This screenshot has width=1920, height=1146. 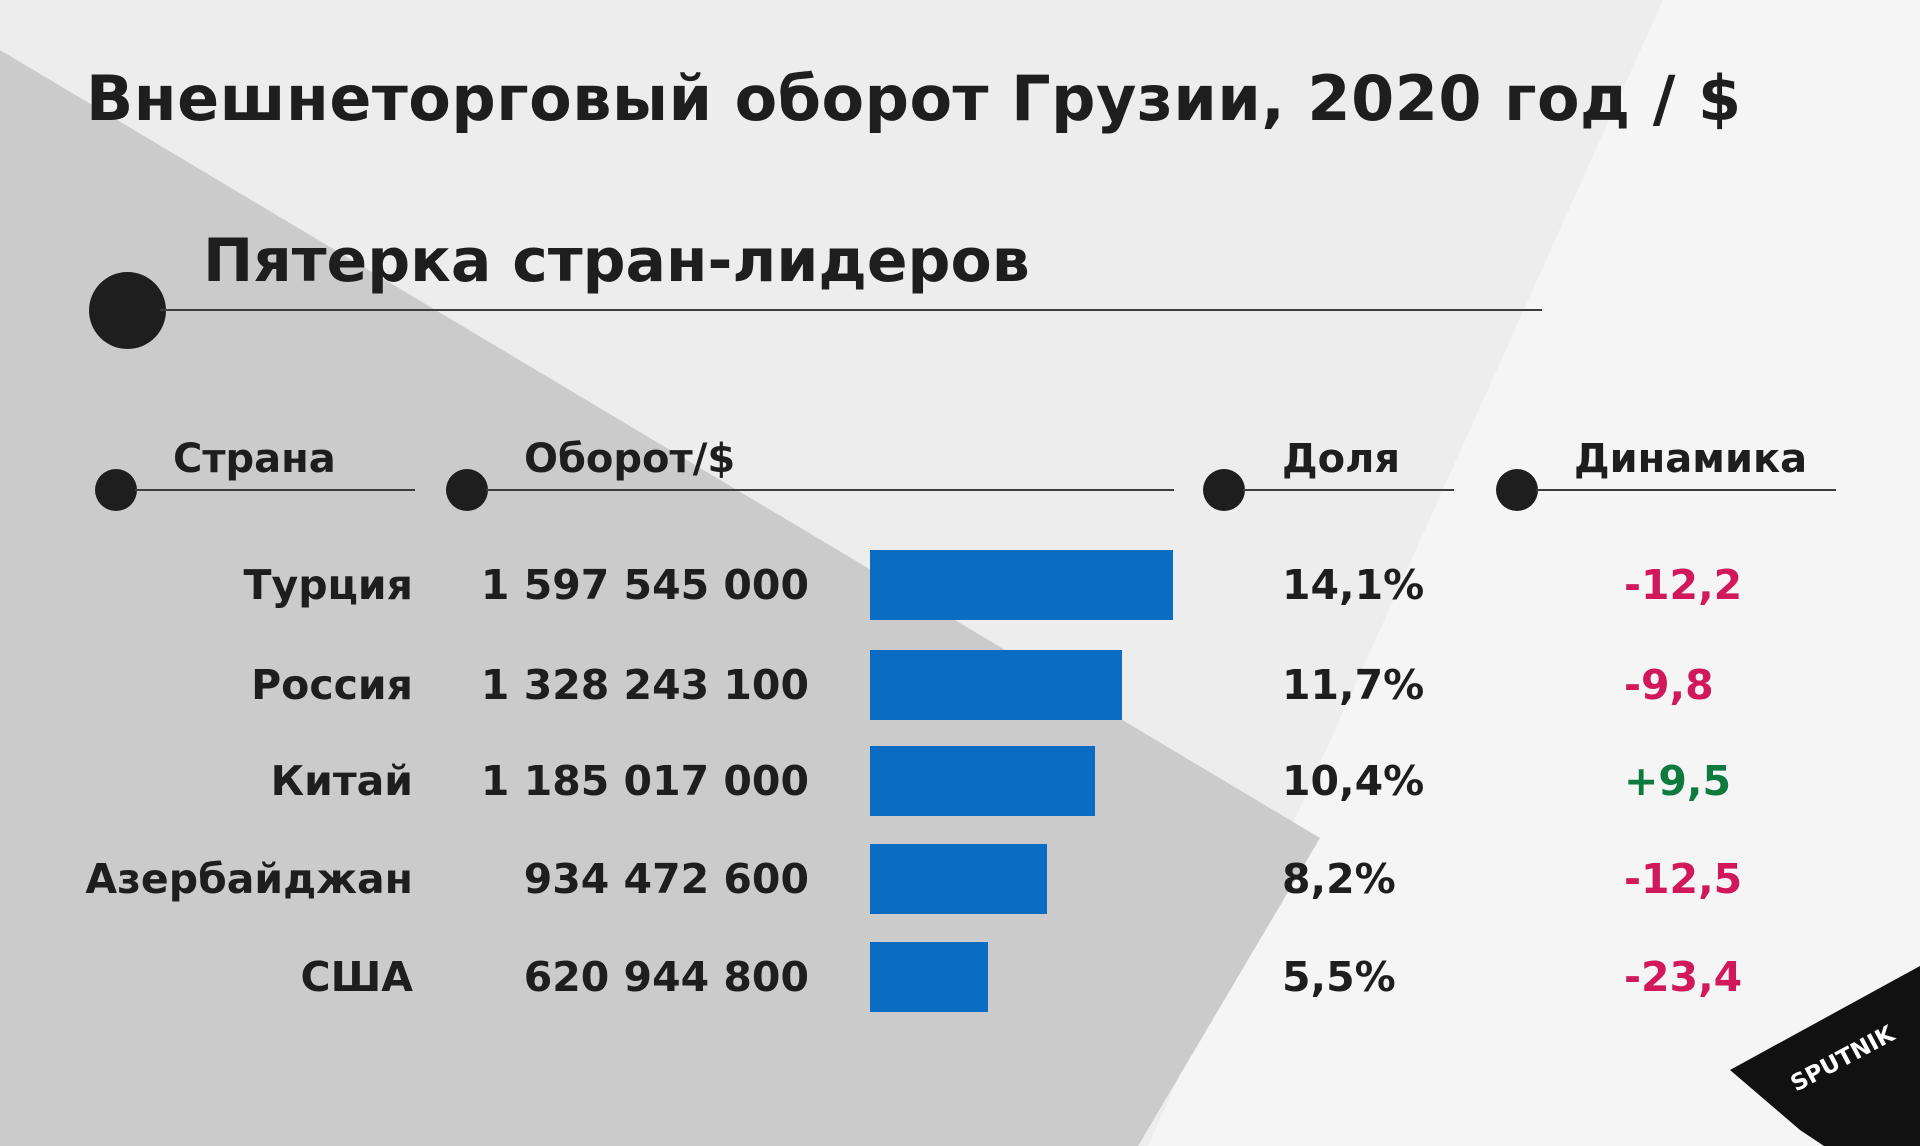 What do you see at coordinates (1683, 585) in the screenshot?
I see `dynamics-value: -12,2` at bounding box center [1683, 585].